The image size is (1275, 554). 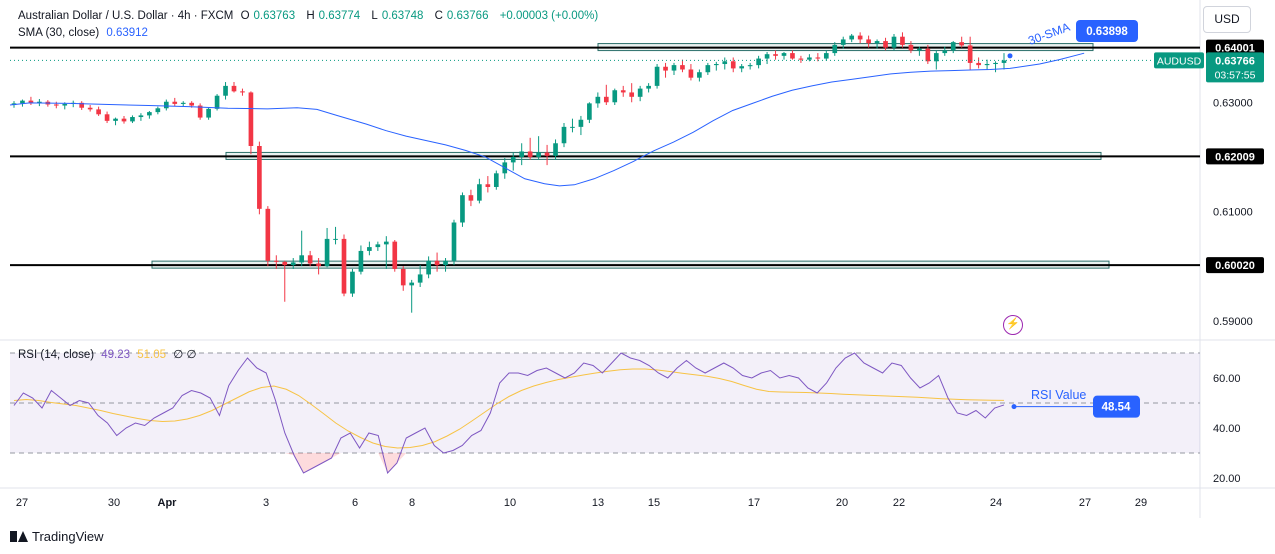 What do you see at coordinates (1235, 75) in the screenshot?
I see `countdown-text: 03:57:55` at bounding box center [1235, 75].